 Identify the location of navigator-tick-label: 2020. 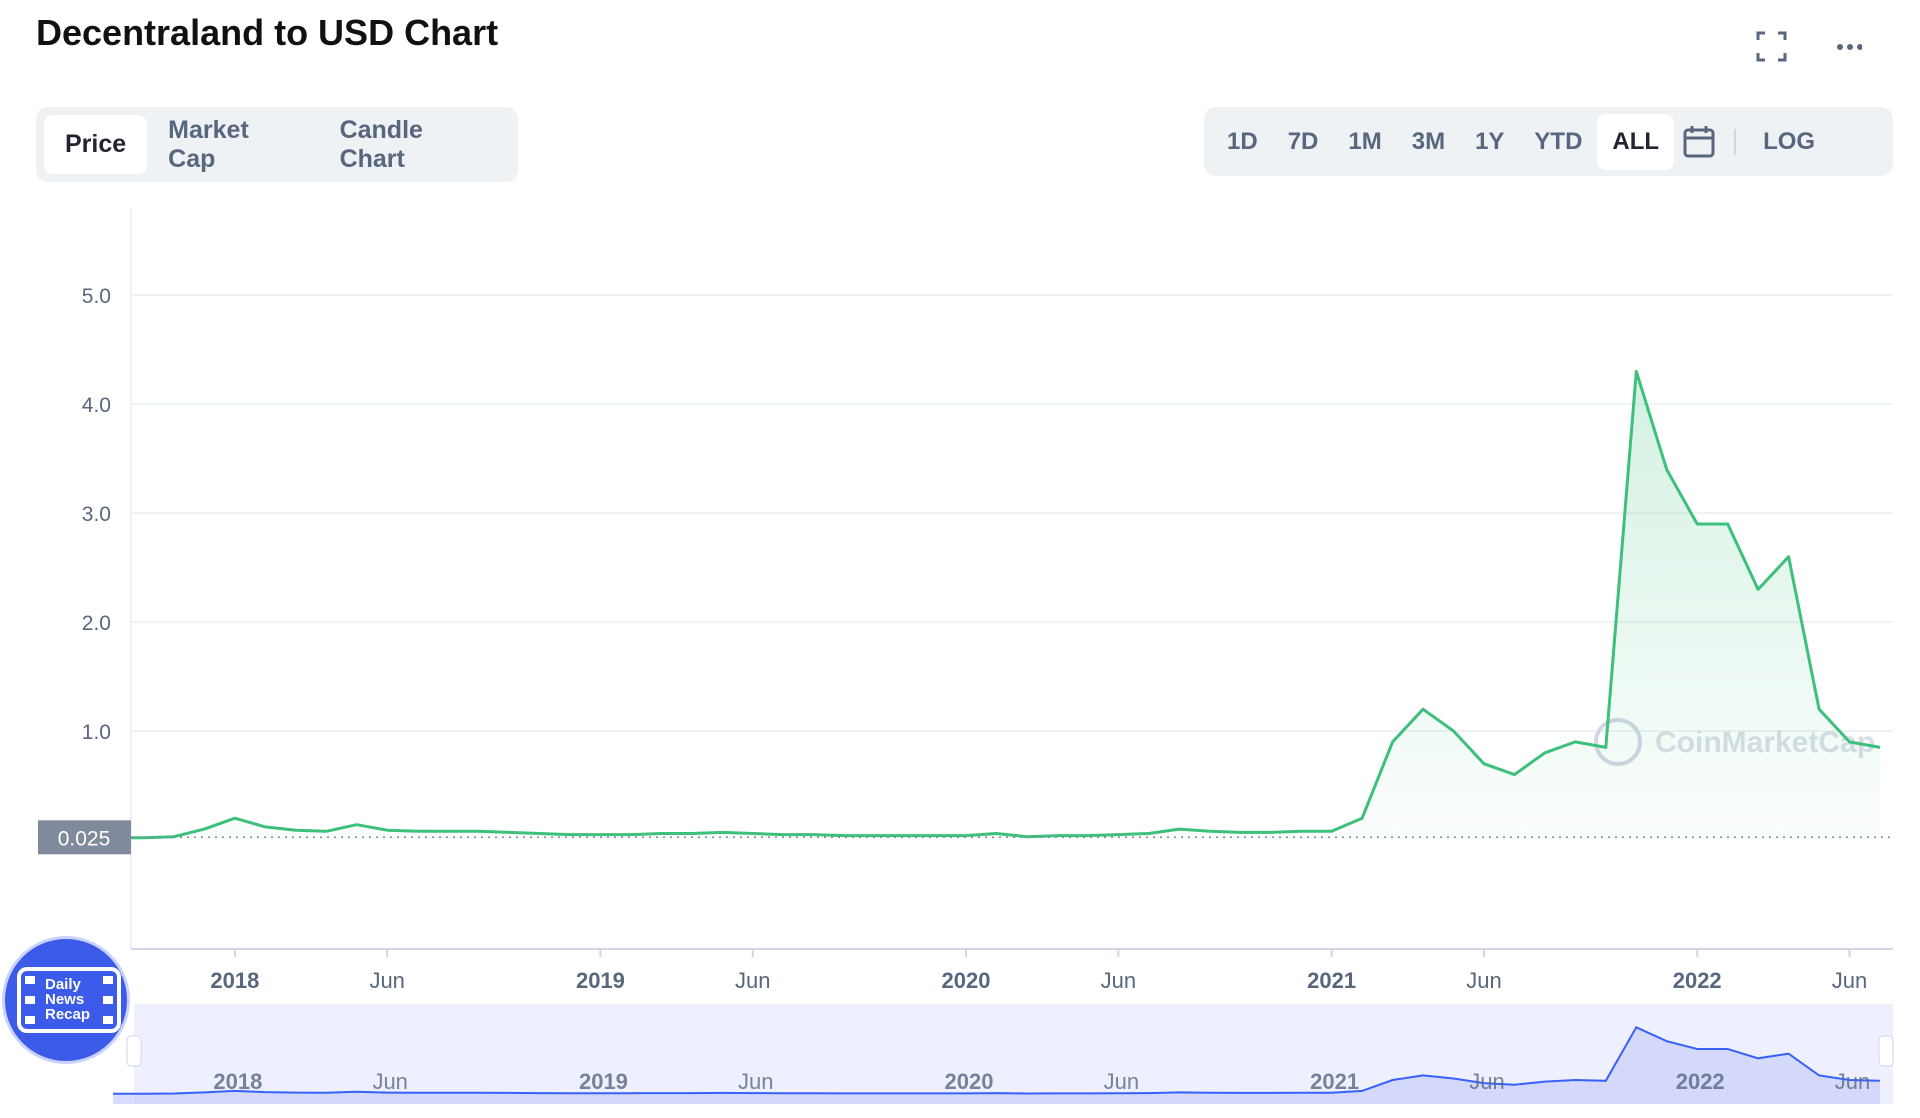
(969, 1081).